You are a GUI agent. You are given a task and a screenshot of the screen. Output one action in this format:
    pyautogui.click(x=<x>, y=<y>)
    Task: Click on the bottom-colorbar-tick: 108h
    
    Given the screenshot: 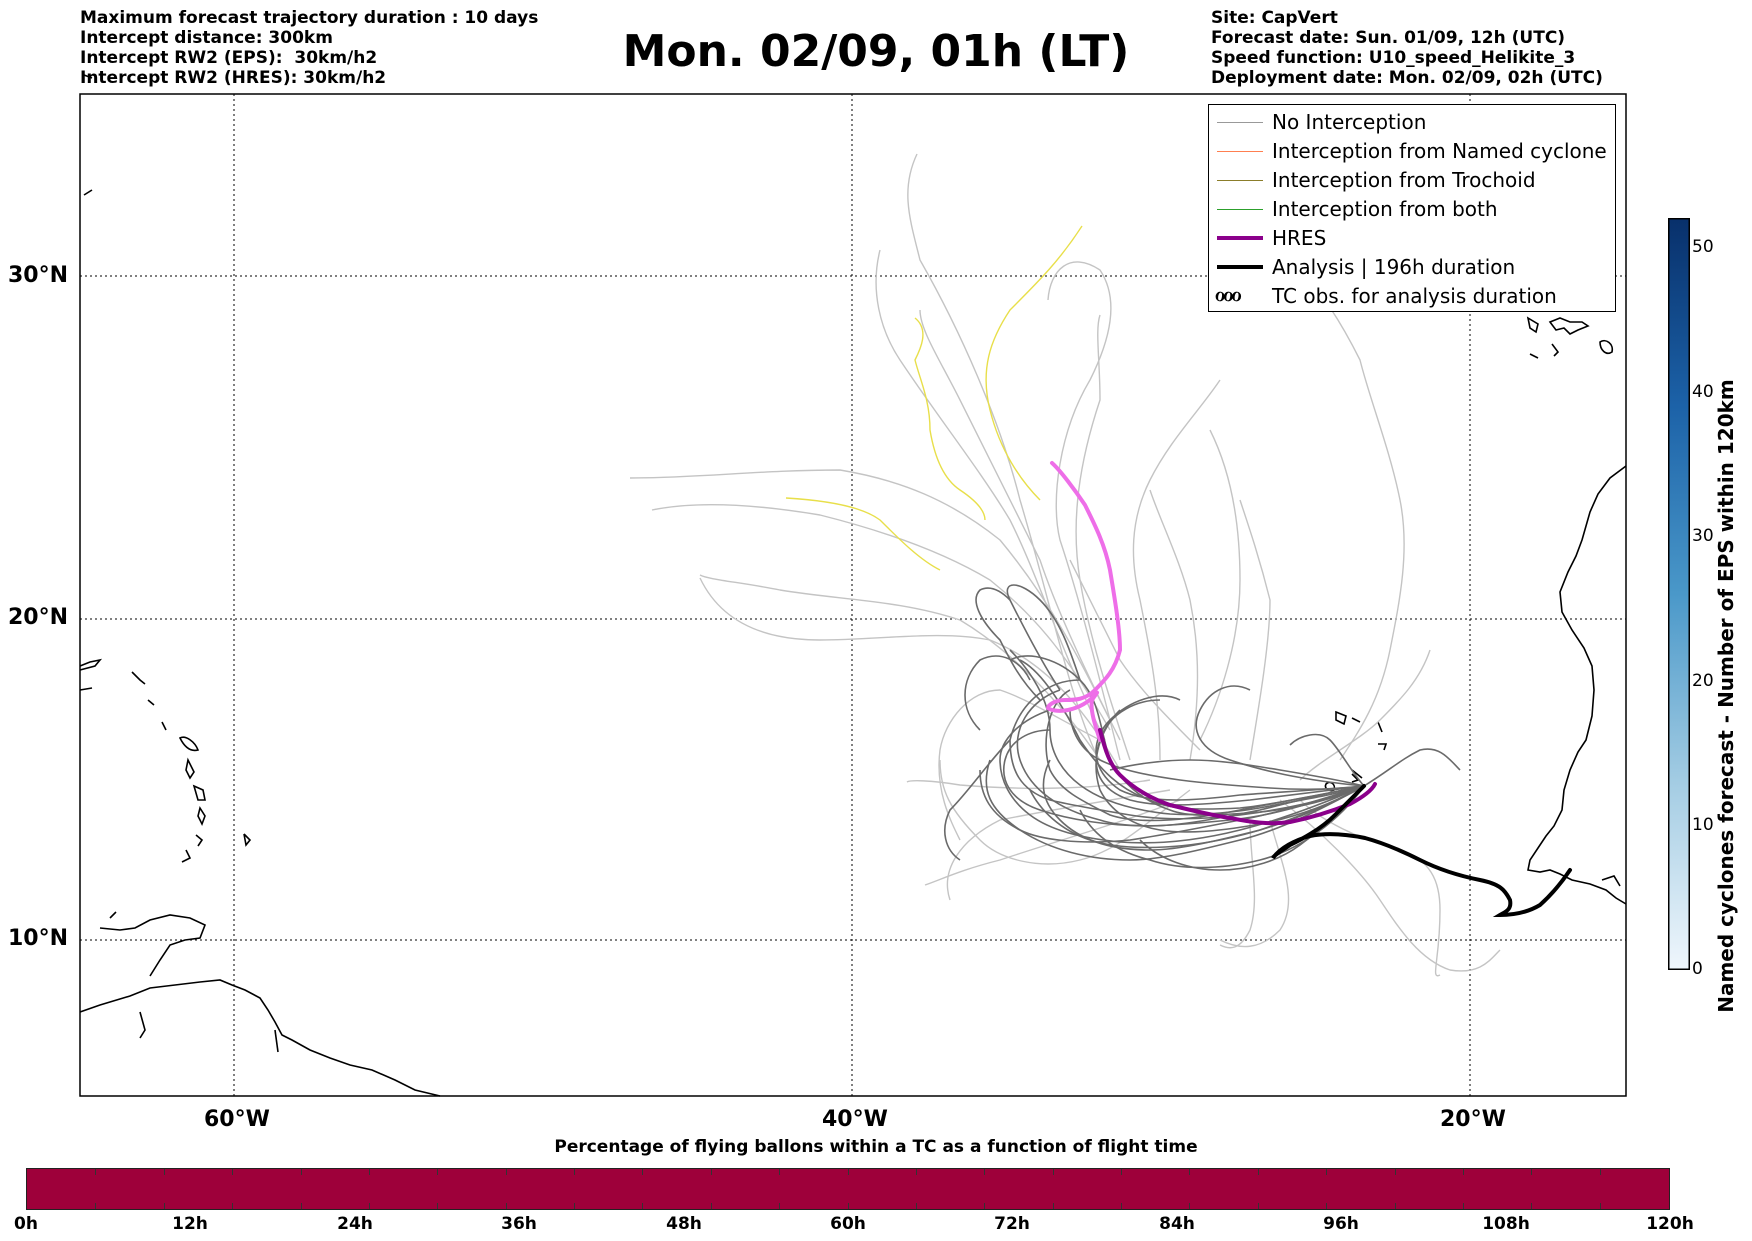 What is the action you would take?
    pyautogui.click(x=1506, y=1224)
    